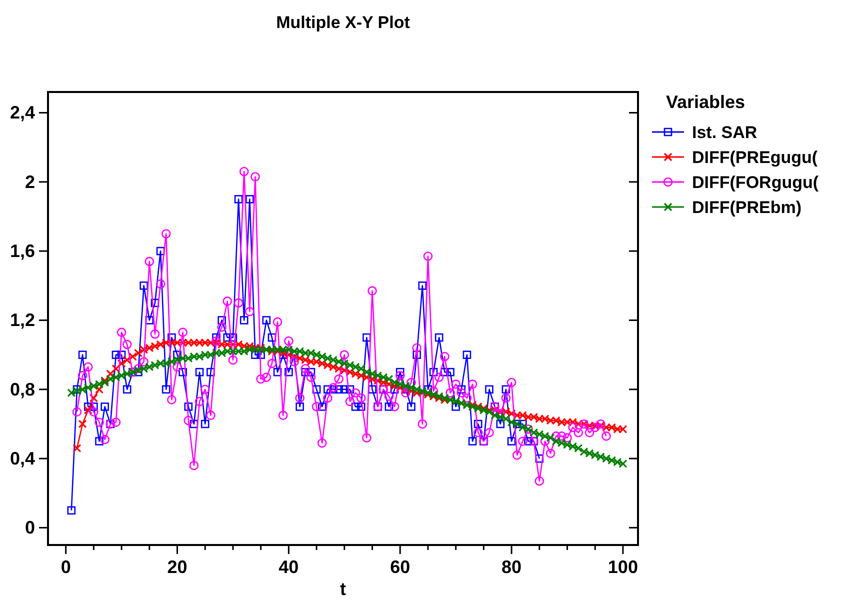  Describe the element at coordinates (623, 567) in the screenshot. I see `x-tick-label: 100` at that location.